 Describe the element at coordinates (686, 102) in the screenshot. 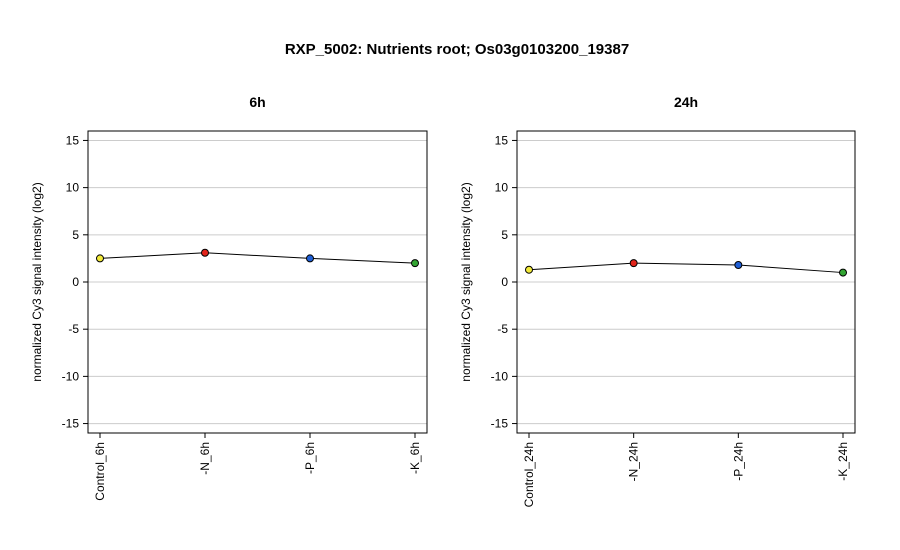

I see `panel-title: 24h` at that location.